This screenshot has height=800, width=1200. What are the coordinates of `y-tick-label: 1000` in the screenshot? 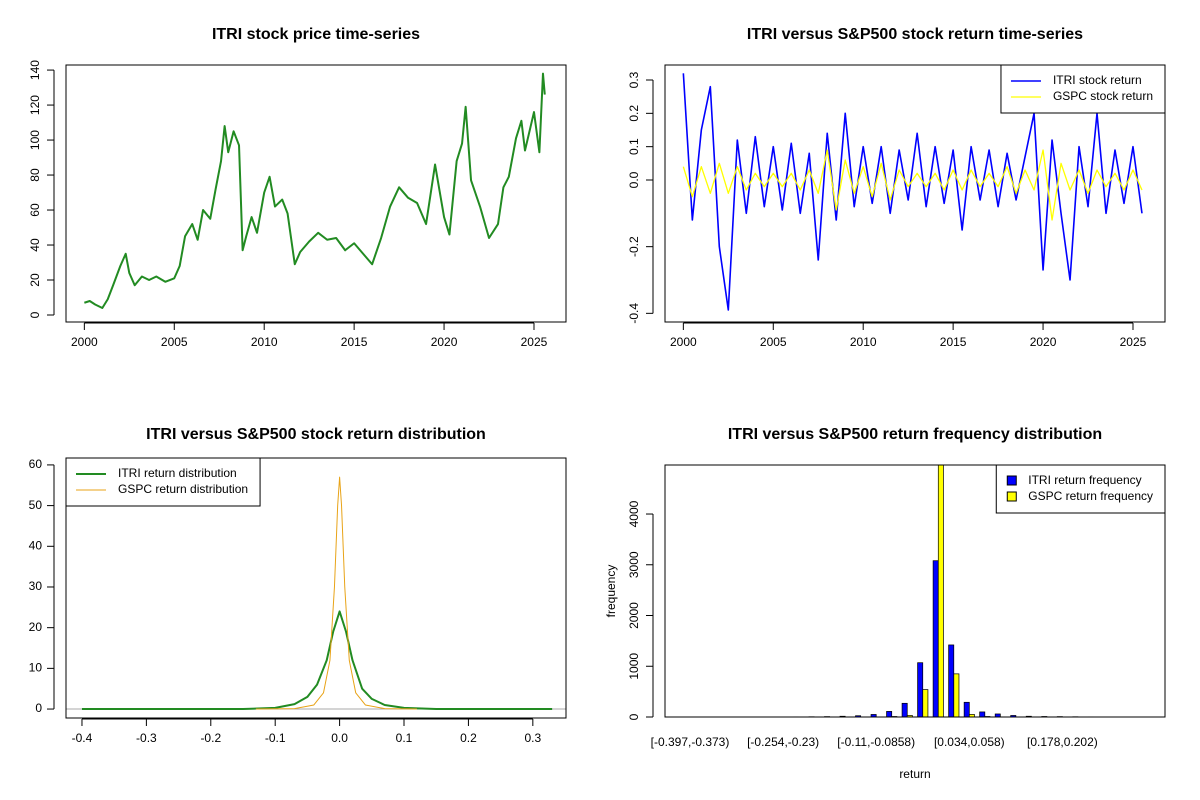 It's located at (634, 666).